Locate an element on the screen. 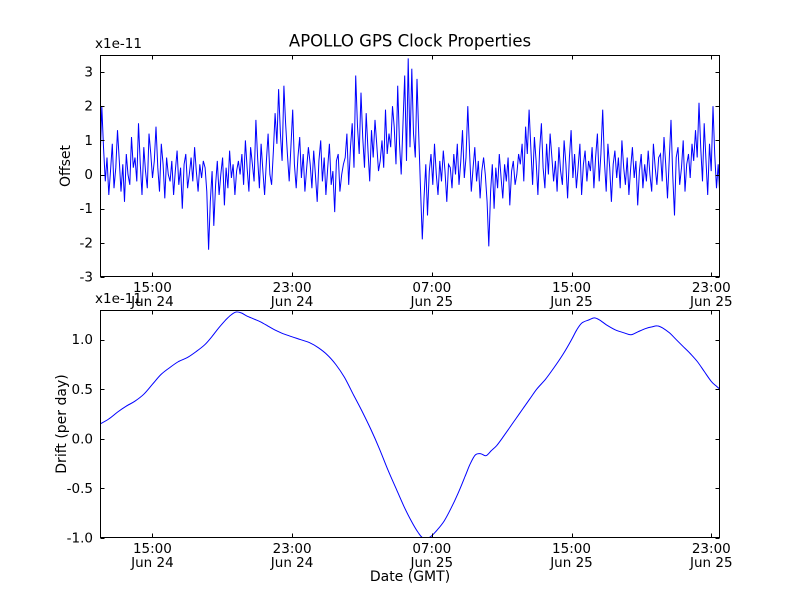  x-axis-label: Date (GMT) is located at coordinates (410, 577).